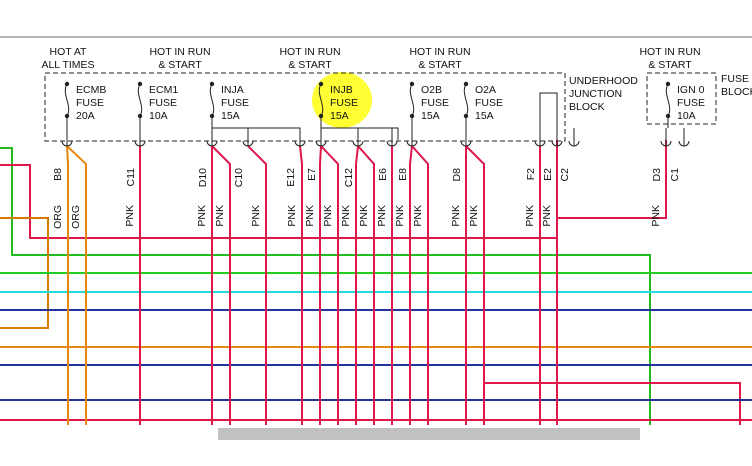 This screenshot has height=466, width=752. I want to click on scrollbar-thumb, so click(429, 434).